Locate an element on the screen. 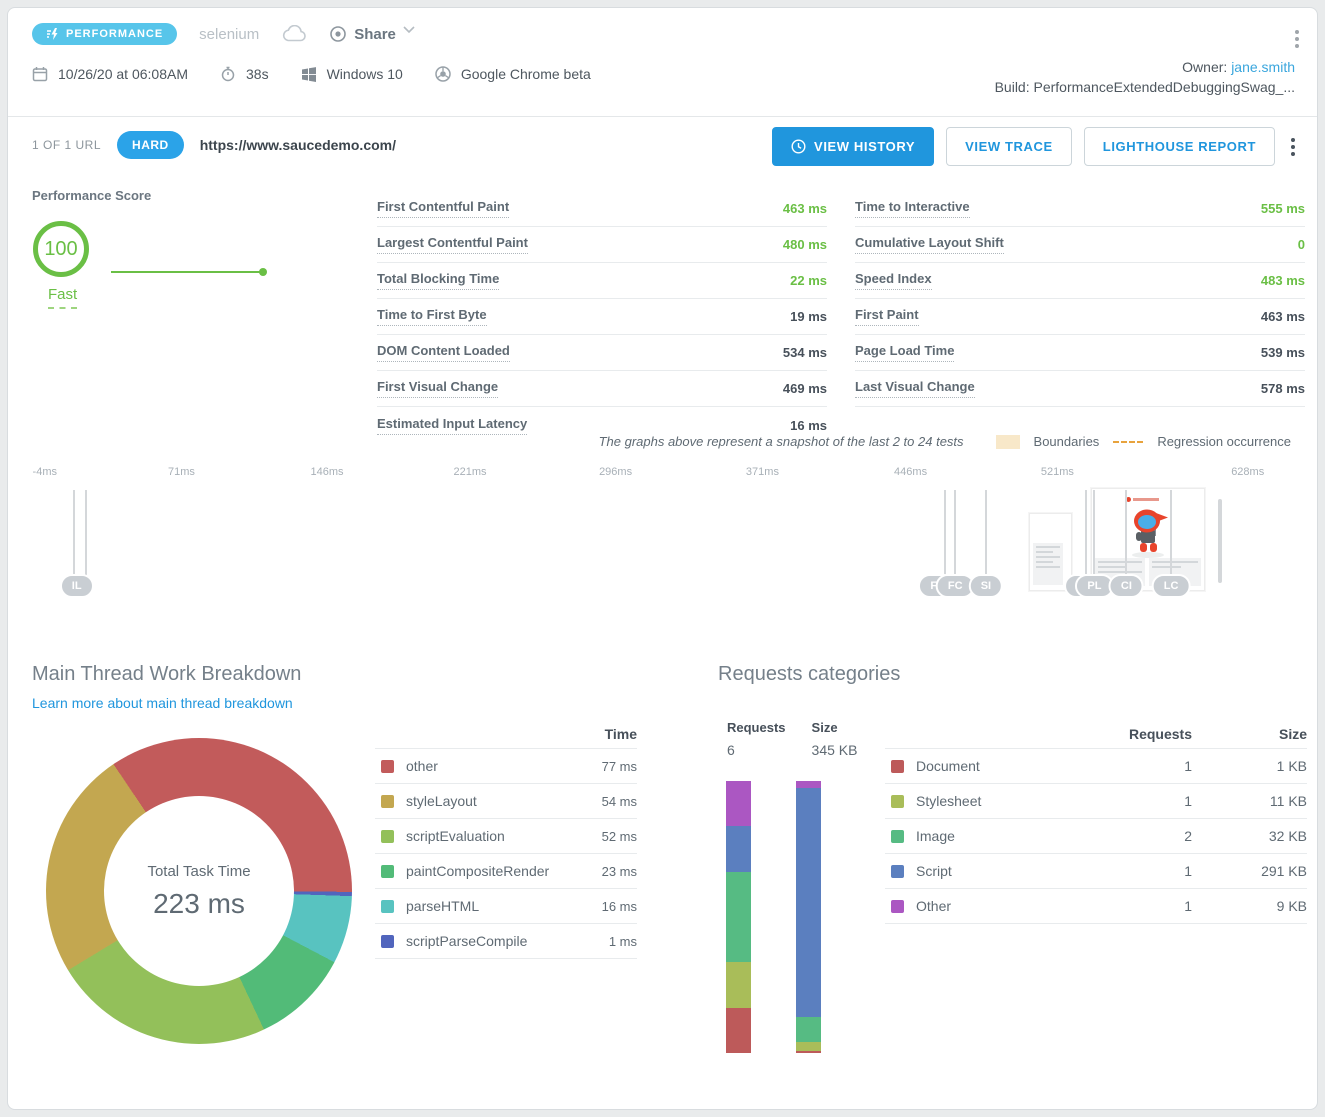 The width and height of the screenshot is (1325, 1117). metric-row: Time to First Byte 19 ms is located at coordinates (602, 317).